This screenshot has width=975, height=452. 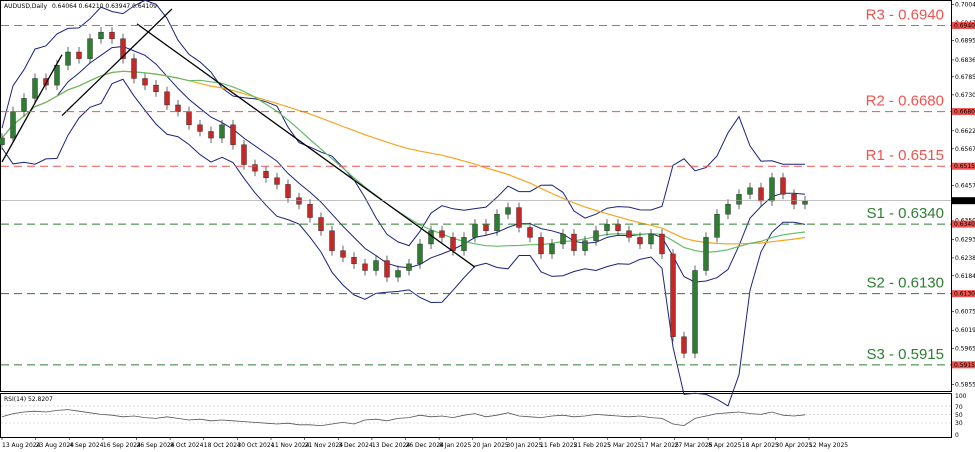 I want to click on rsi-tick: 0, so click(x=957, y=435).